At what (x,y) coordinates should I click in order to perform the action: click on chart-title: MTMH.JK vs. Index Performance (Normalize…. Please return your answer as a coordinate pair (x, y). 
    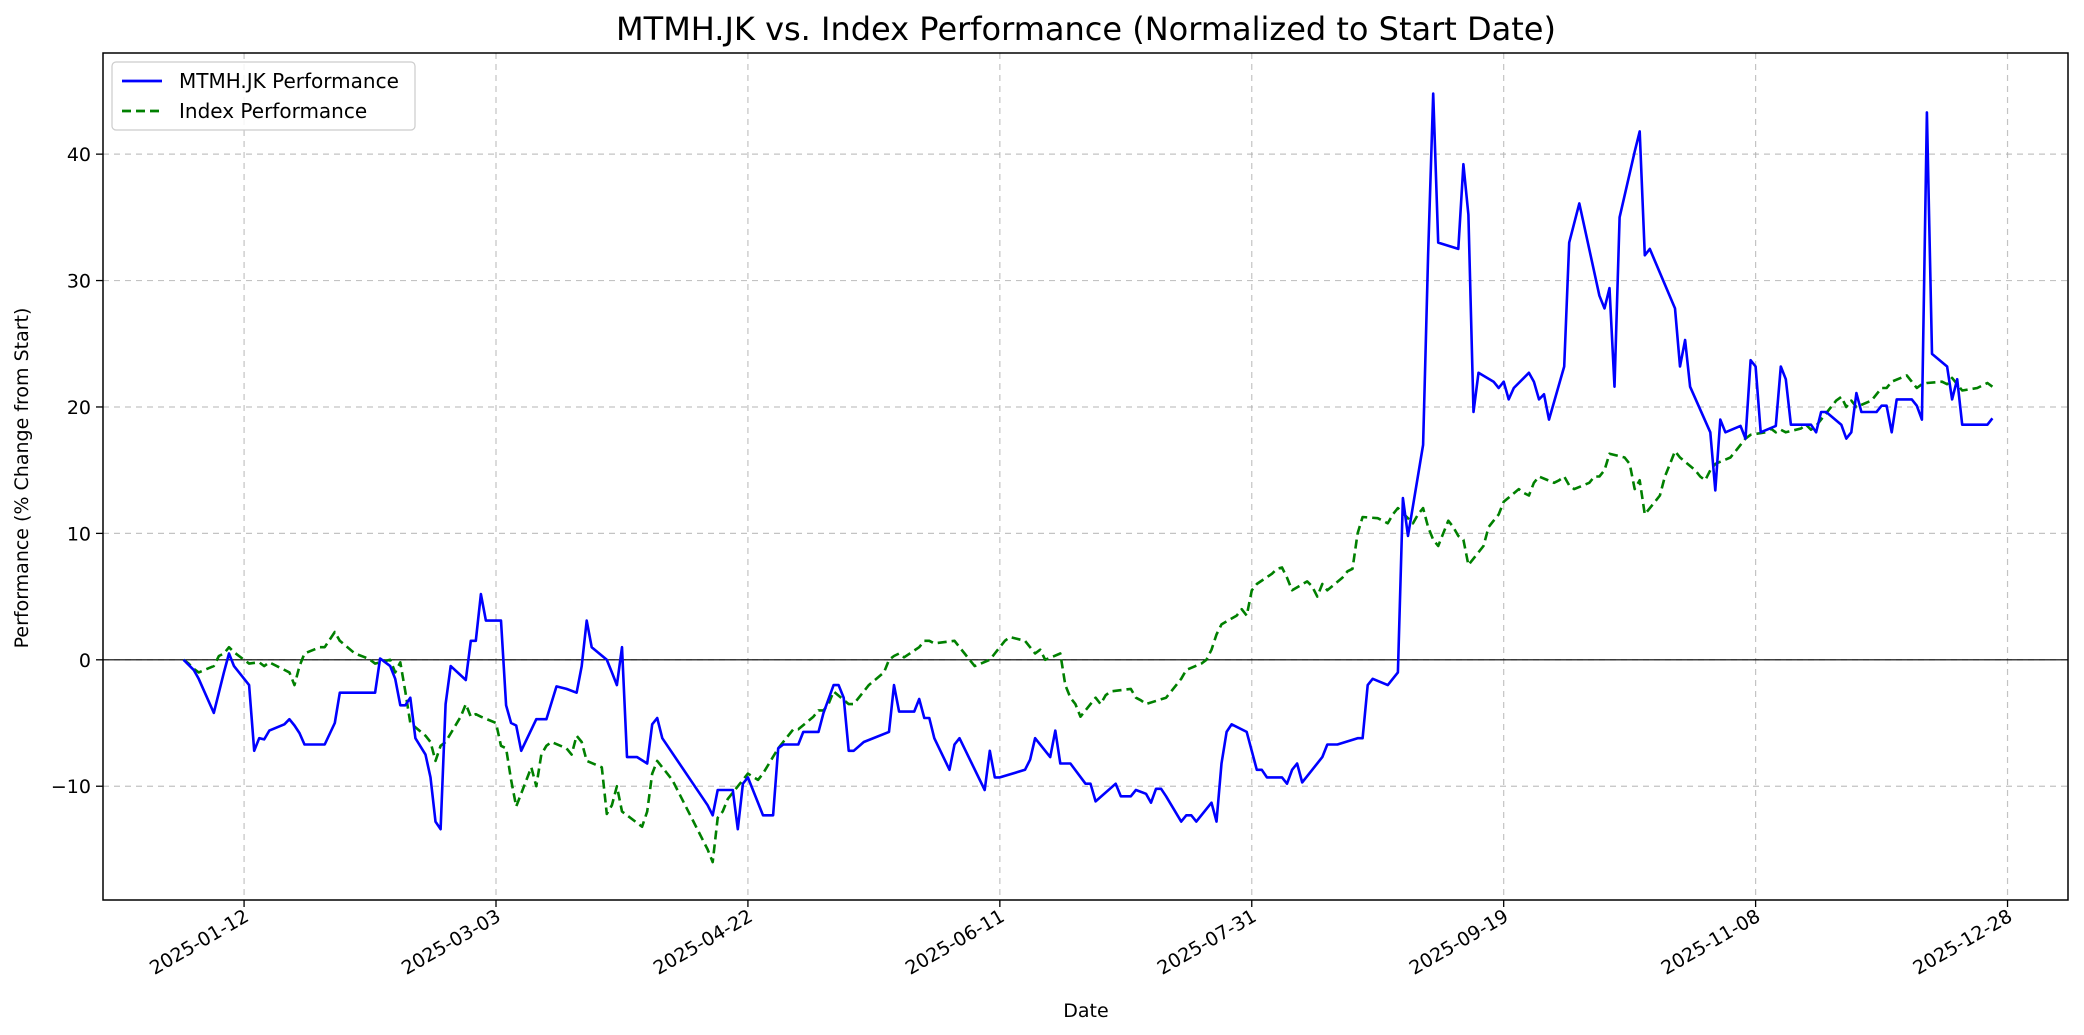
    Looking at the image, I should click on (1086, 29).